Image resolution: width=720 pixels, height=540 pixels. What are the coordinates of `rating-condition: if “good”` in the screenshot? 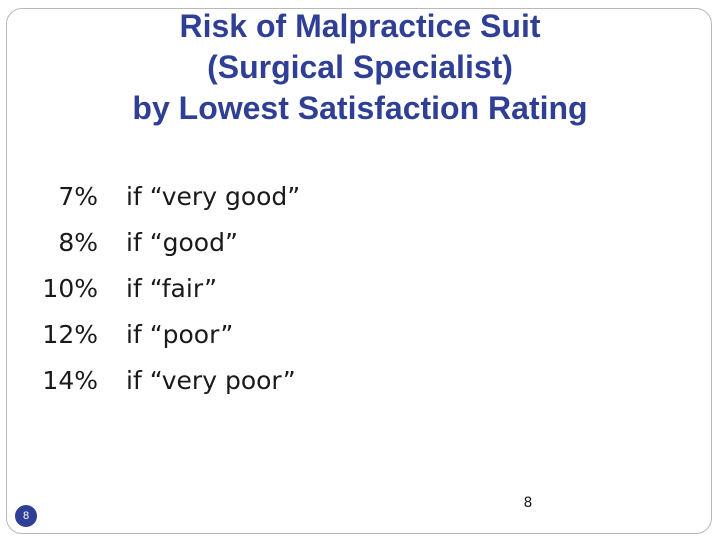 It's located at (182, 242).